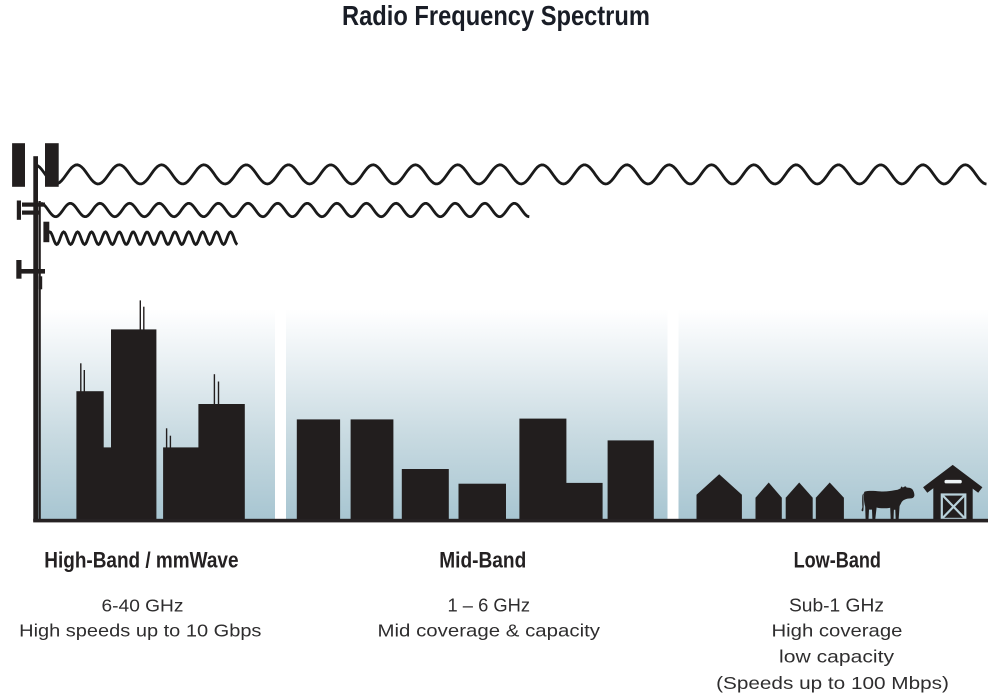 This screenshot has height=700, width=1000. Describe the element at coordinates (836, 631) in the screenshot. I see `svg-text: High coverage` at that location.